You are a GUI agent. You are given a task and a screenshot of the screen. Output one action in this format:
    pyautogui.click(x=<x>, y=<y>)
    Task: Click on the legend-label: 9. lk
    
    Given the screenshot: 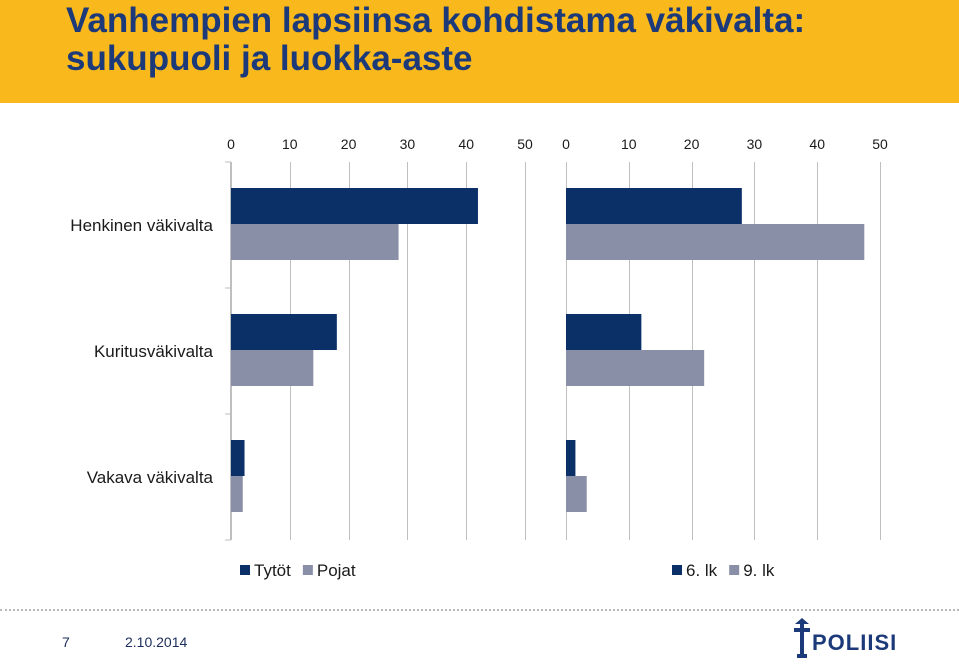 What is the action you would take?
    pyautogui.click(x=759, y=570)
    